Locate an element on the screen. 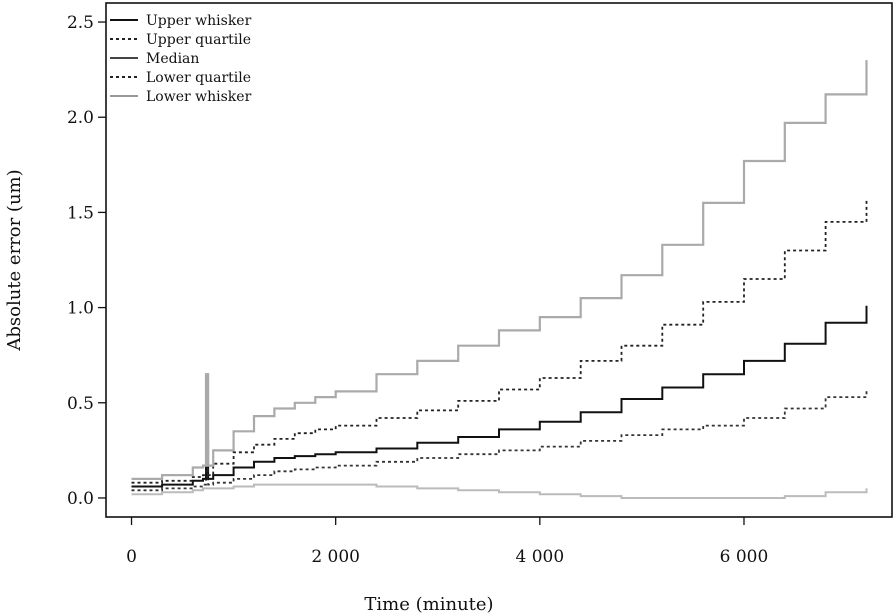 This screenshot has width=896, height=616. y-tick-label: 0.0 is located at coordinates (80, 499).